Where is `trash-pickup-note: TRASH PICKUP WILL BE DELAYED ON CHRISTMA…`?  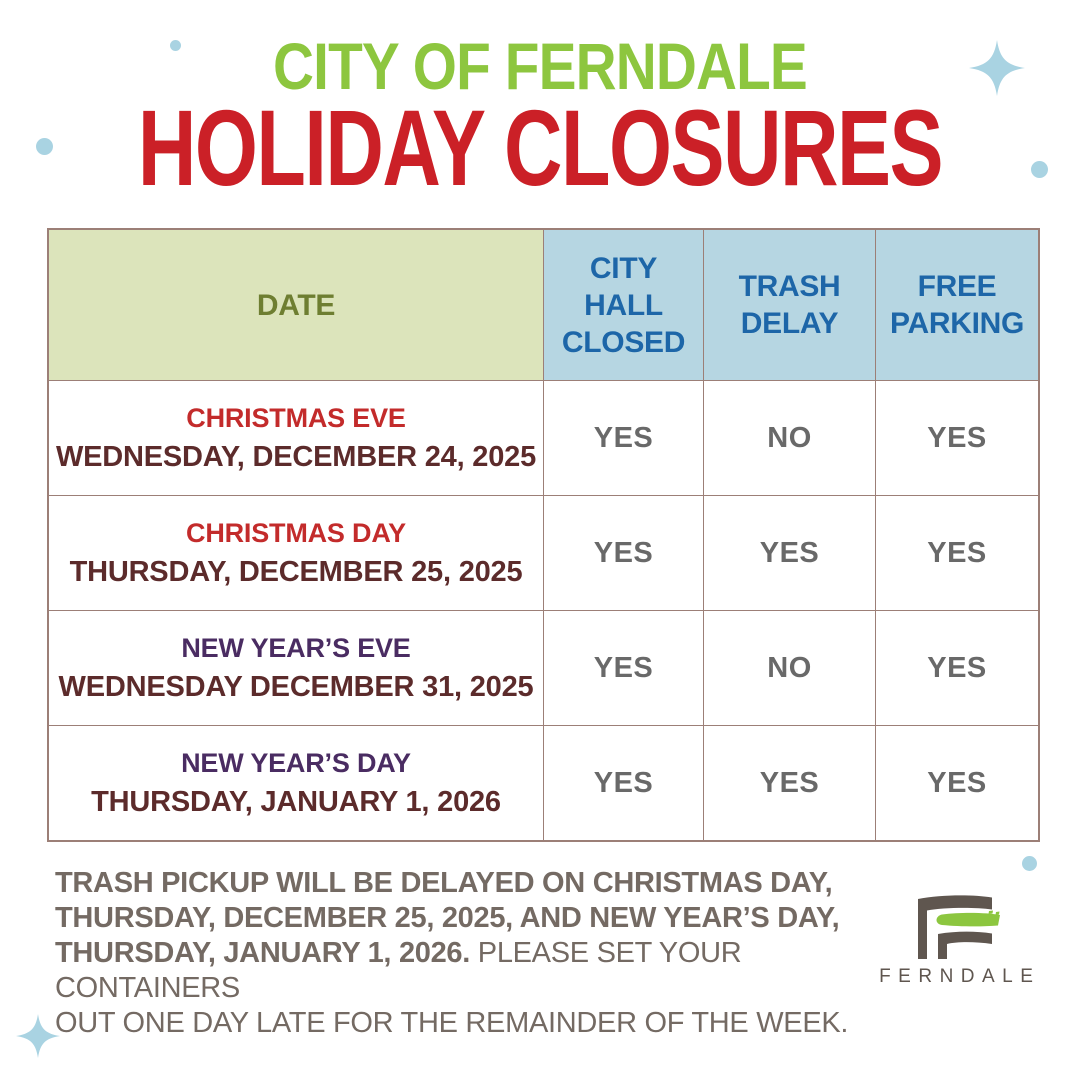
trash-pickup-note: TRASH PICKUP WILL BE DELAYED ON CHRISTMA… is located at coordinates (465, 953).